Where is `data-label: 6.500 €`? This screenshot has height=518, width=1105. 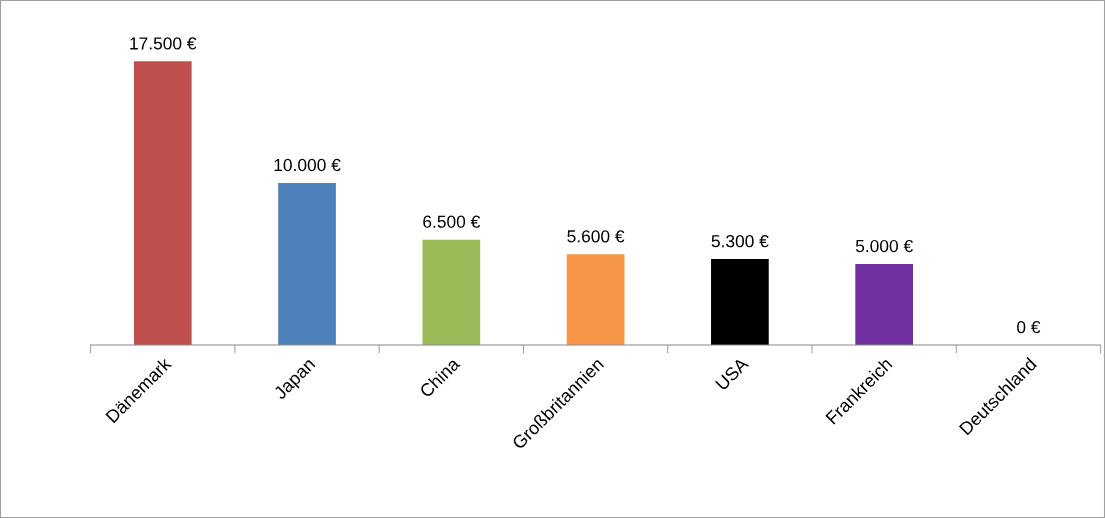
data-label: 6.500 € is located at coordinates (452, 221).